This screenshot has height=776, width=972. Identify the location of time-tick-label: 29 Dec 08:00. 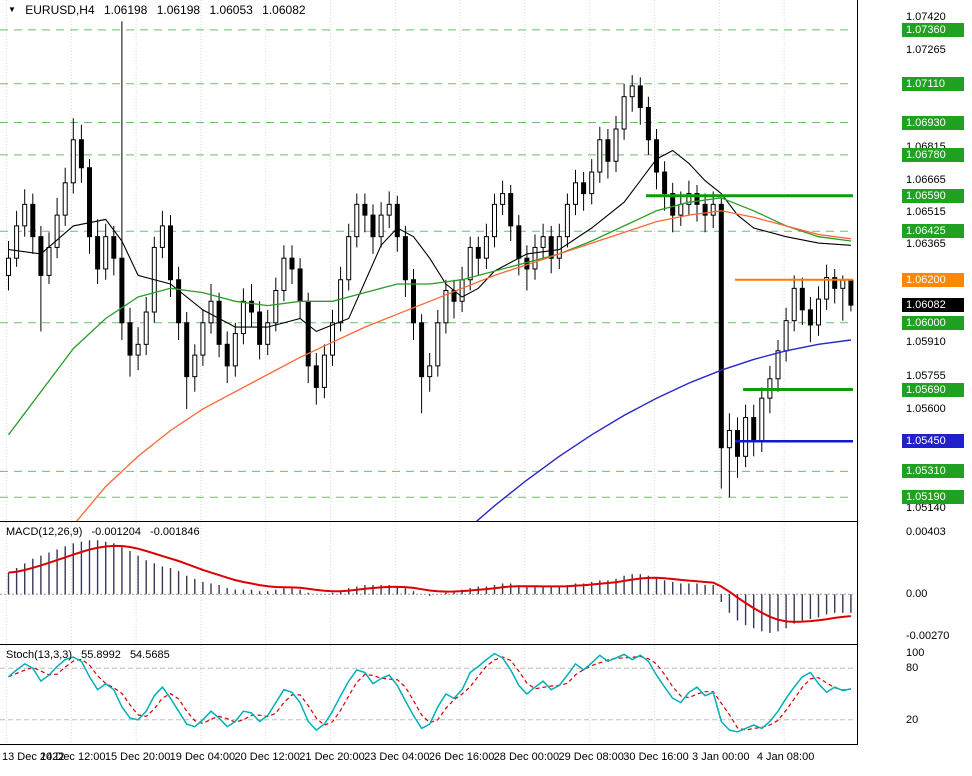
(591, 757).